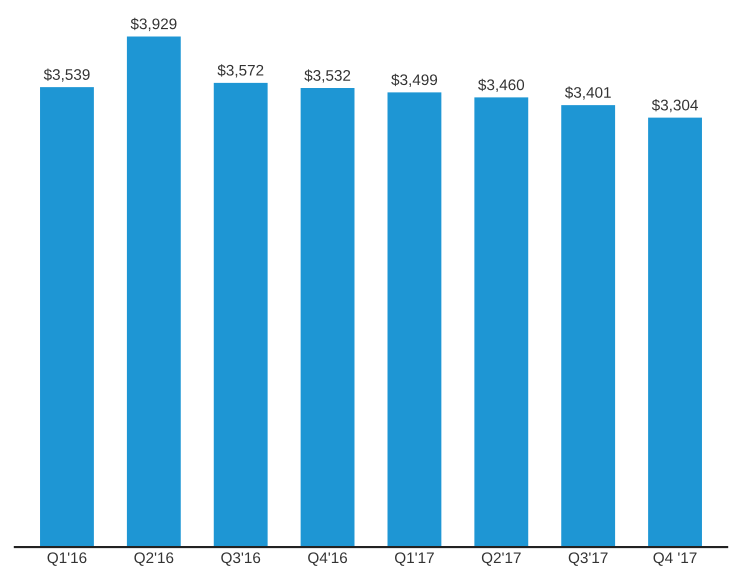 The height and width of the screenshot is (582, 742). I want to click on data-label: $3,929, so click(153, 25).